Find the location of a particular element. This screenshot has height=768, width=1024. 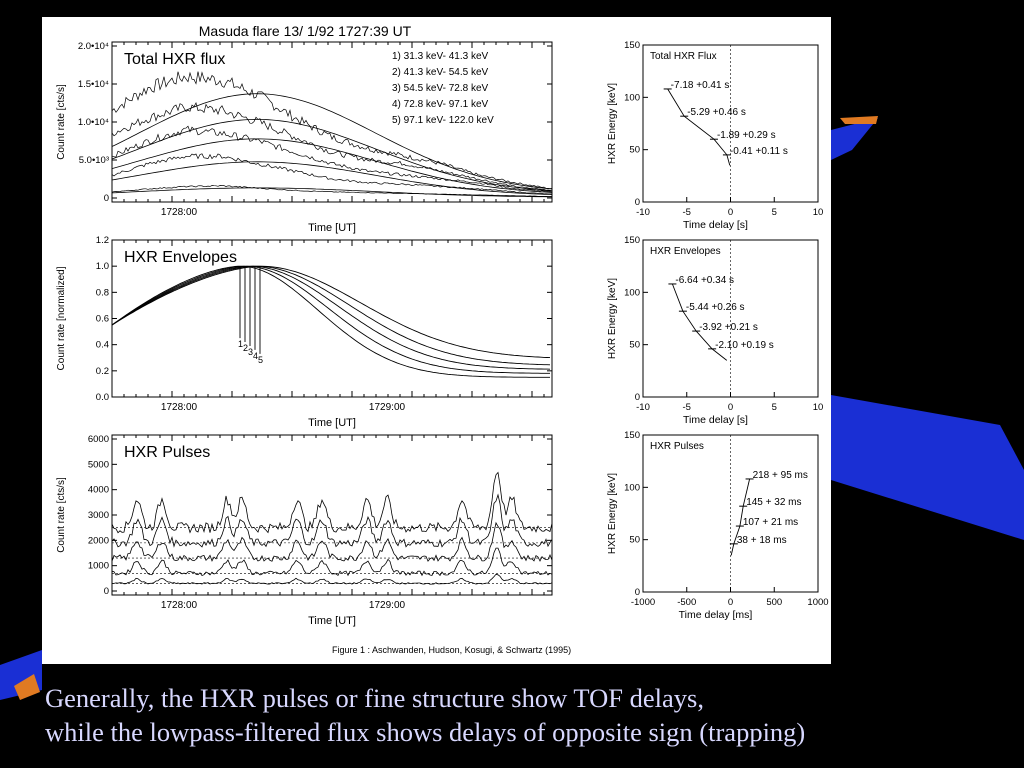

y-tick-label: 5000 is located at coordinates (98, 464).